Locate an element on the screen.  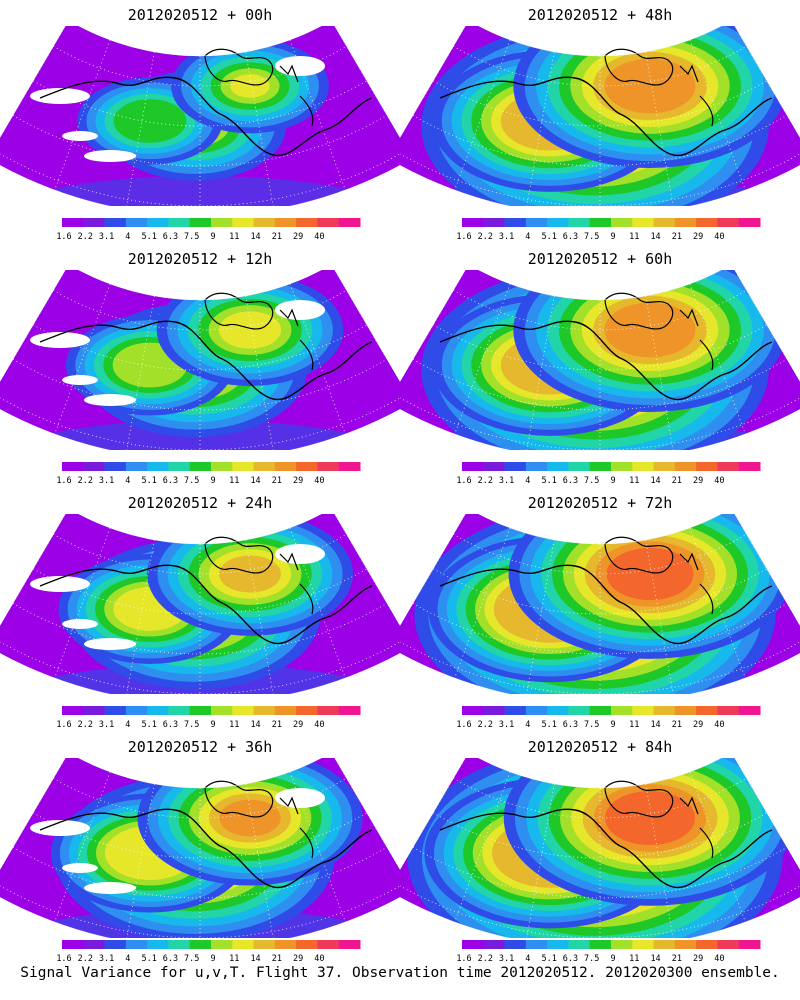
field-band is located at coordinates (200, 923).